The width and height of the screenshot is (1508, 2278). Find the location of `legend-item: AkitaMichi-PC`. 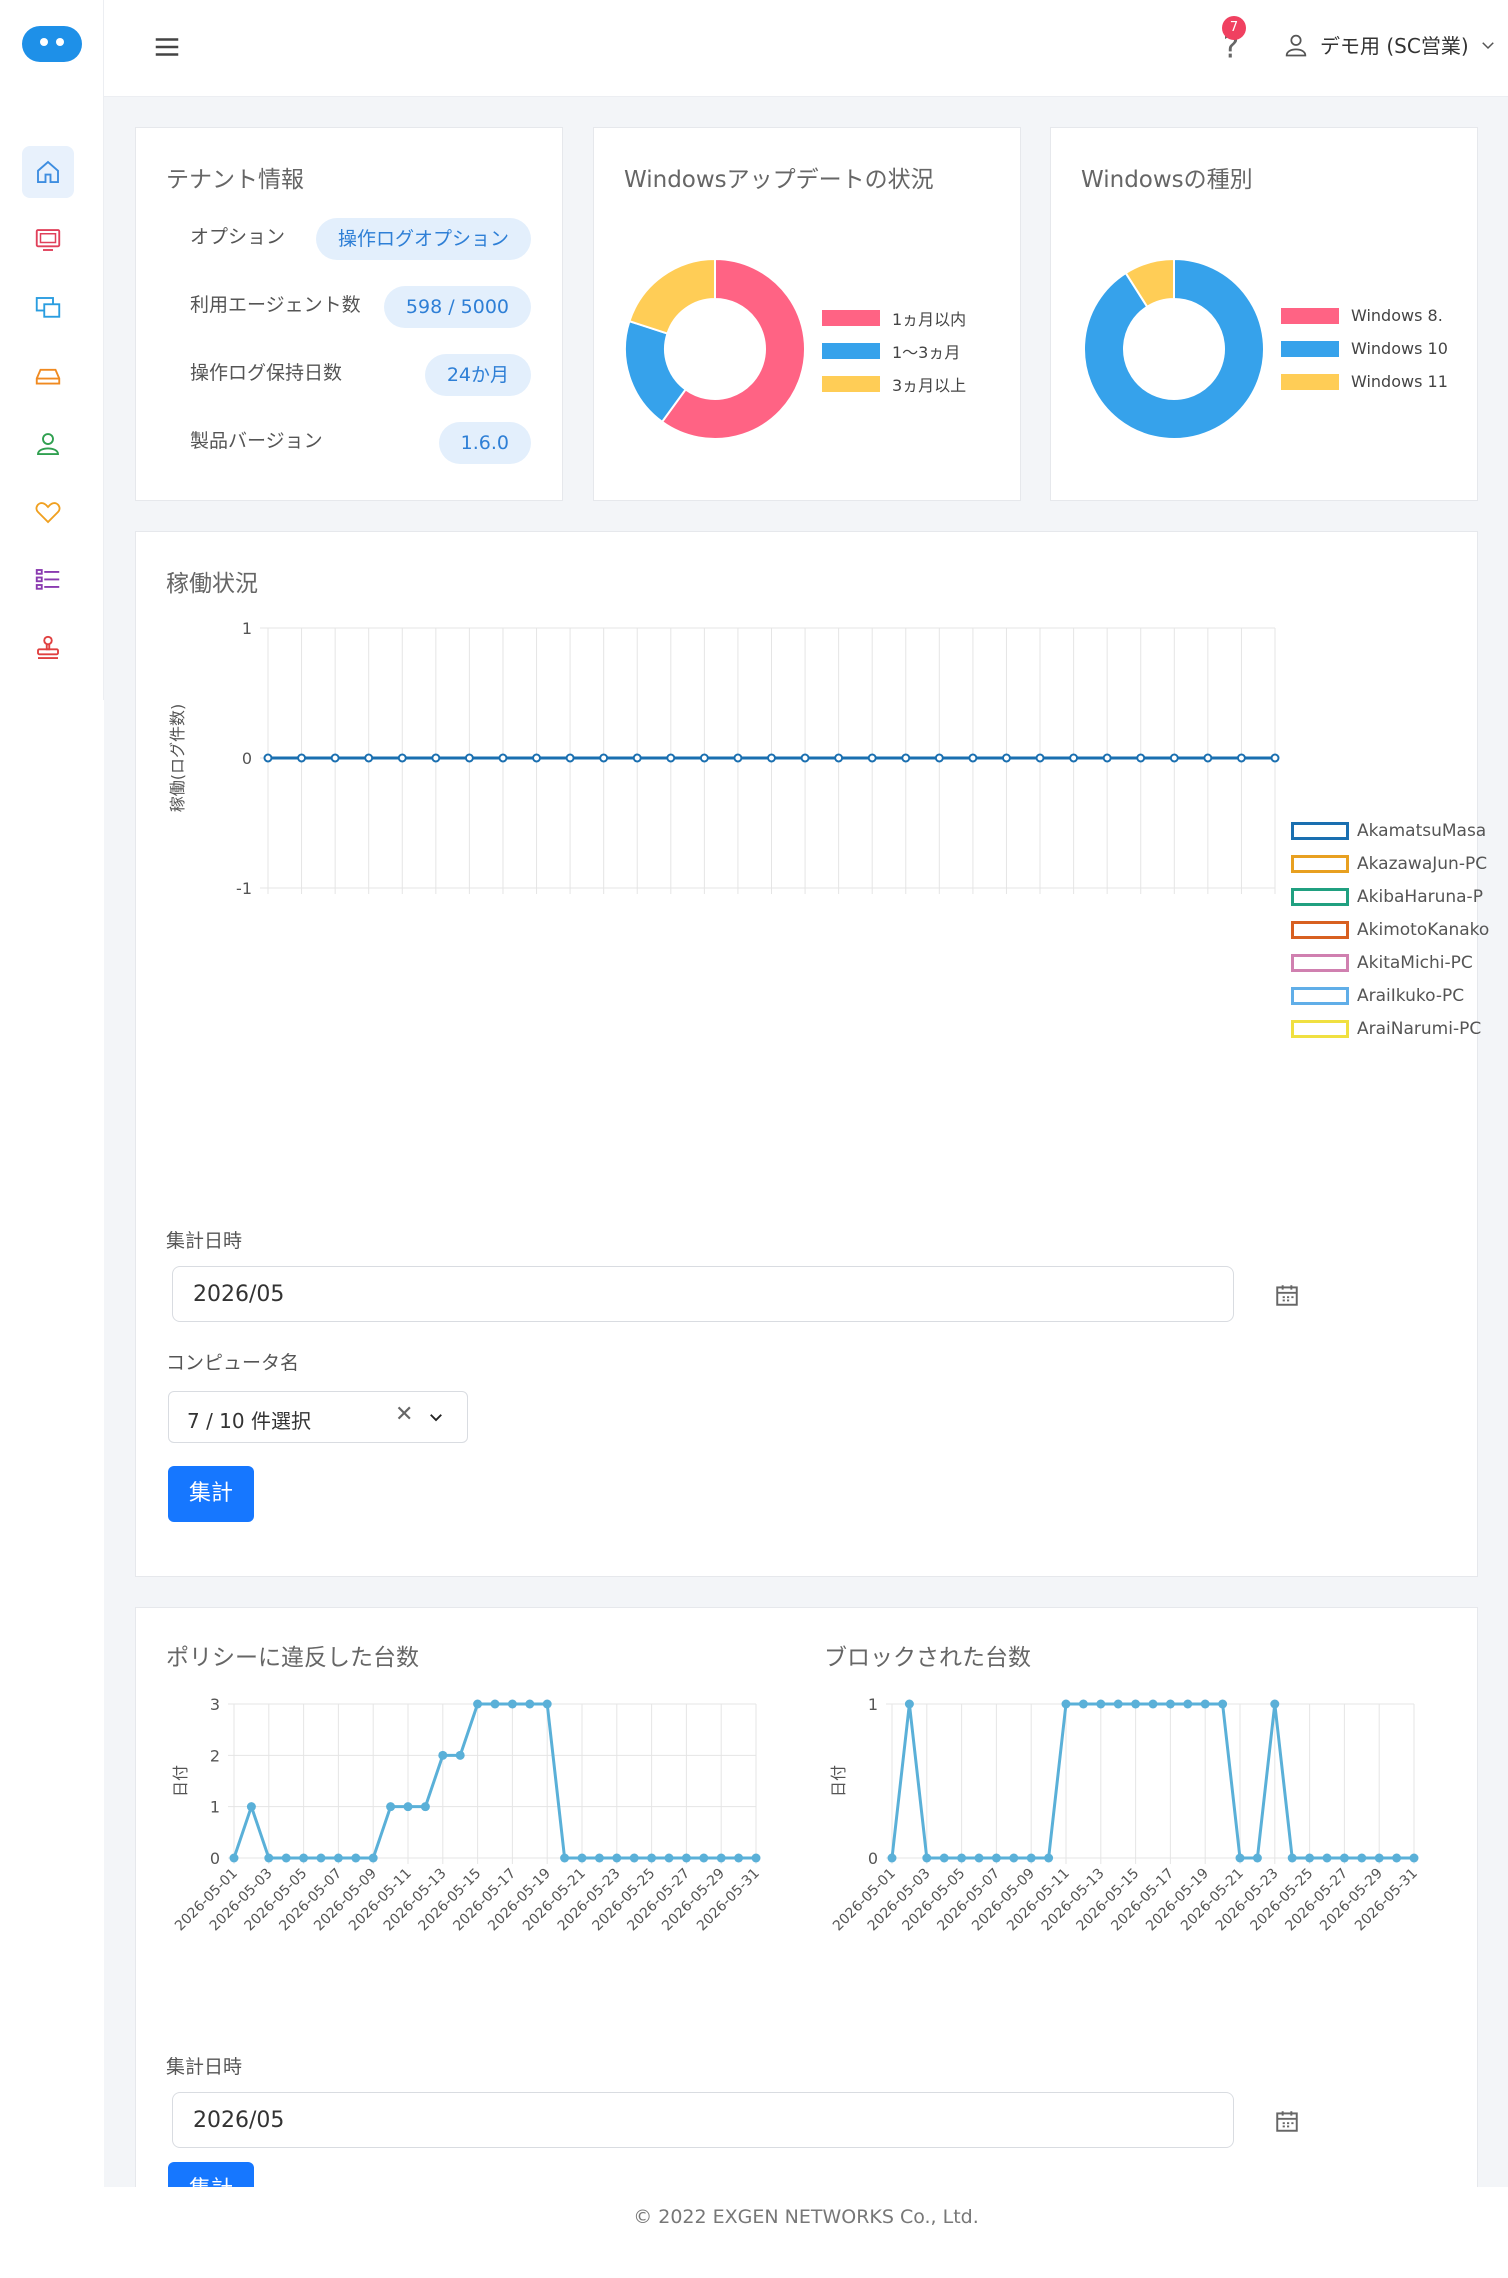

legend-item: AkitaMichi-PC is located at coordinates (1398, 963).